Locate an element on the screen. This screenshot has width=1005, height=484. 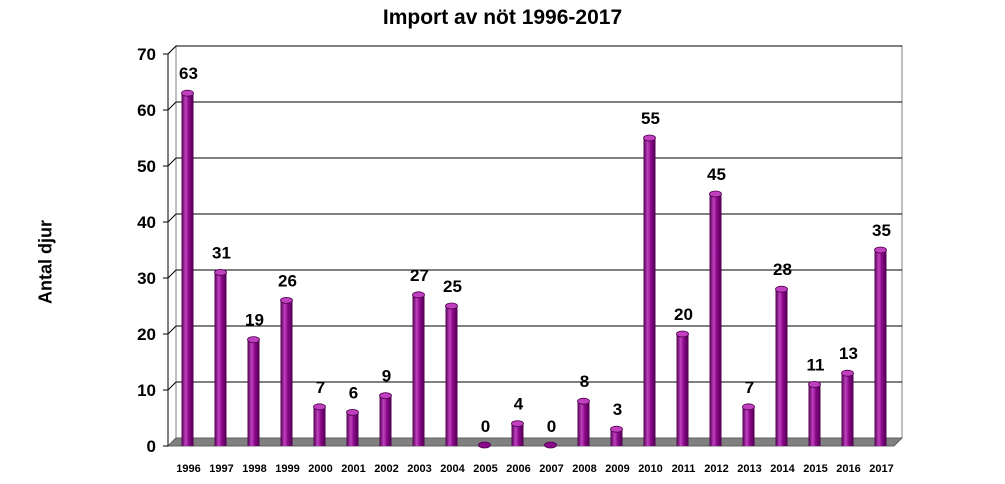
x-tick-label: 2017 is located at coordinates (881, 469).